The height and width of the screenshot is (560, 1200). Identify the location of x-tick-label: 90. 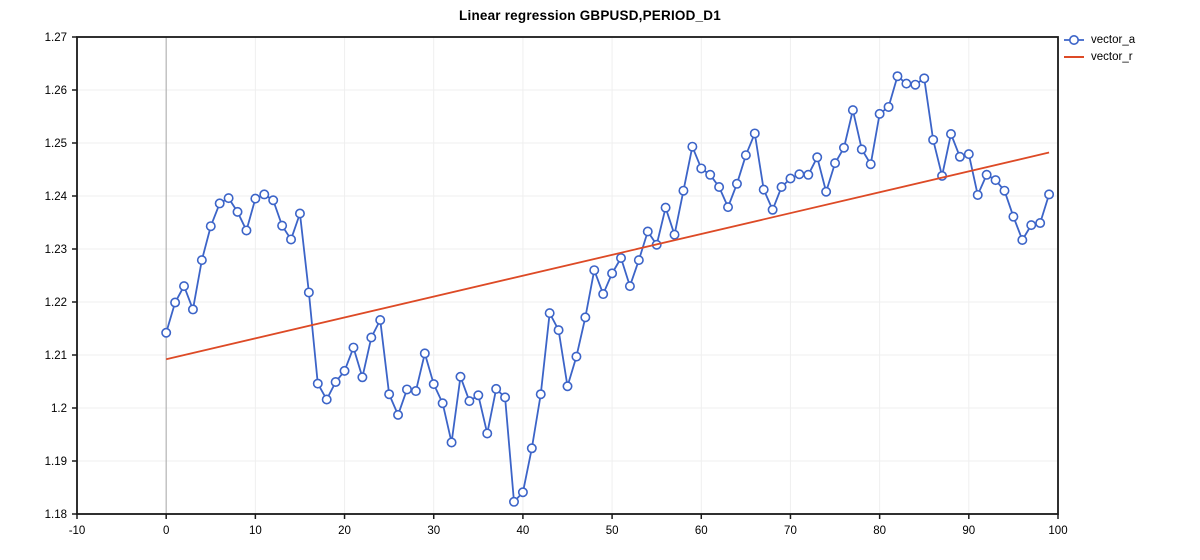
(968, 531).